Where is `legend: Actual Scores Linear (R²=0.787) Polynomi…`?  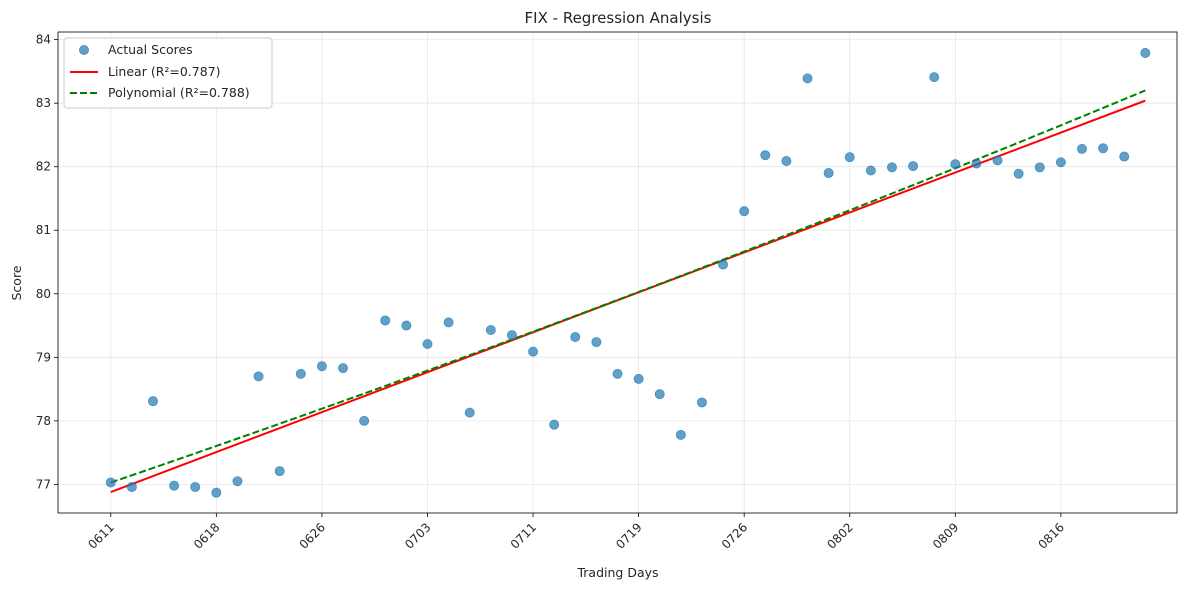 legend: Actual Scores Linear (R²=0.787) Polynomi… is located at coordinates (168, 73).